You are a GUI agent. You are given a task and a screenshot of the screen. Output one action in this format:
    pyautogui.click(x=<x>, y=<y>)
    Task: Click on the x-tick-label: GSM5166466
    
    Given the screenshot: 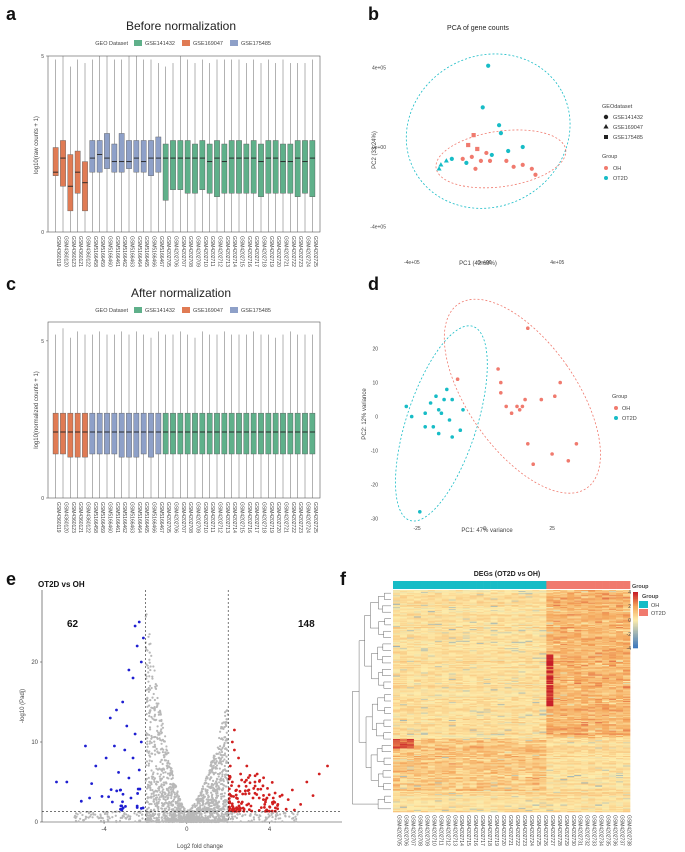 What is the action you would take?
    pyautogui.click(x=154, y=251)
    